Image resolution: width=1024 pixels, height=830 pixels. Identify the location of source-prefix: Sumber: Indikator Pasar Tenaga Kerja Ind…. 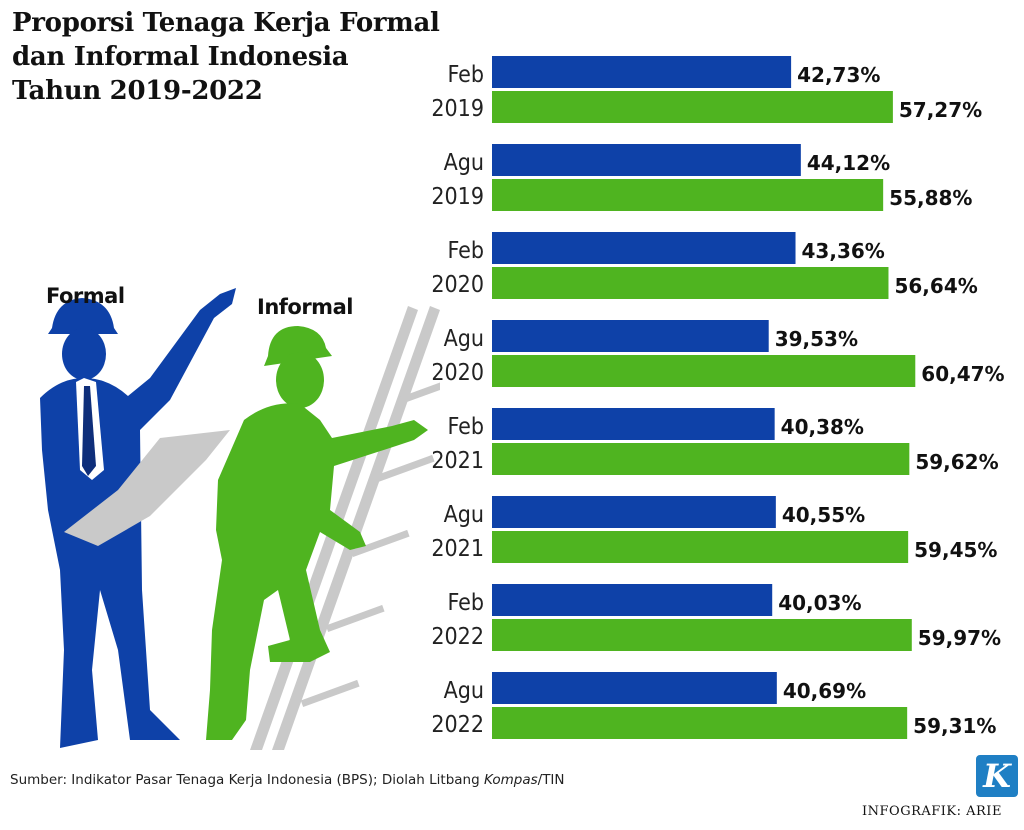
(247, 780).